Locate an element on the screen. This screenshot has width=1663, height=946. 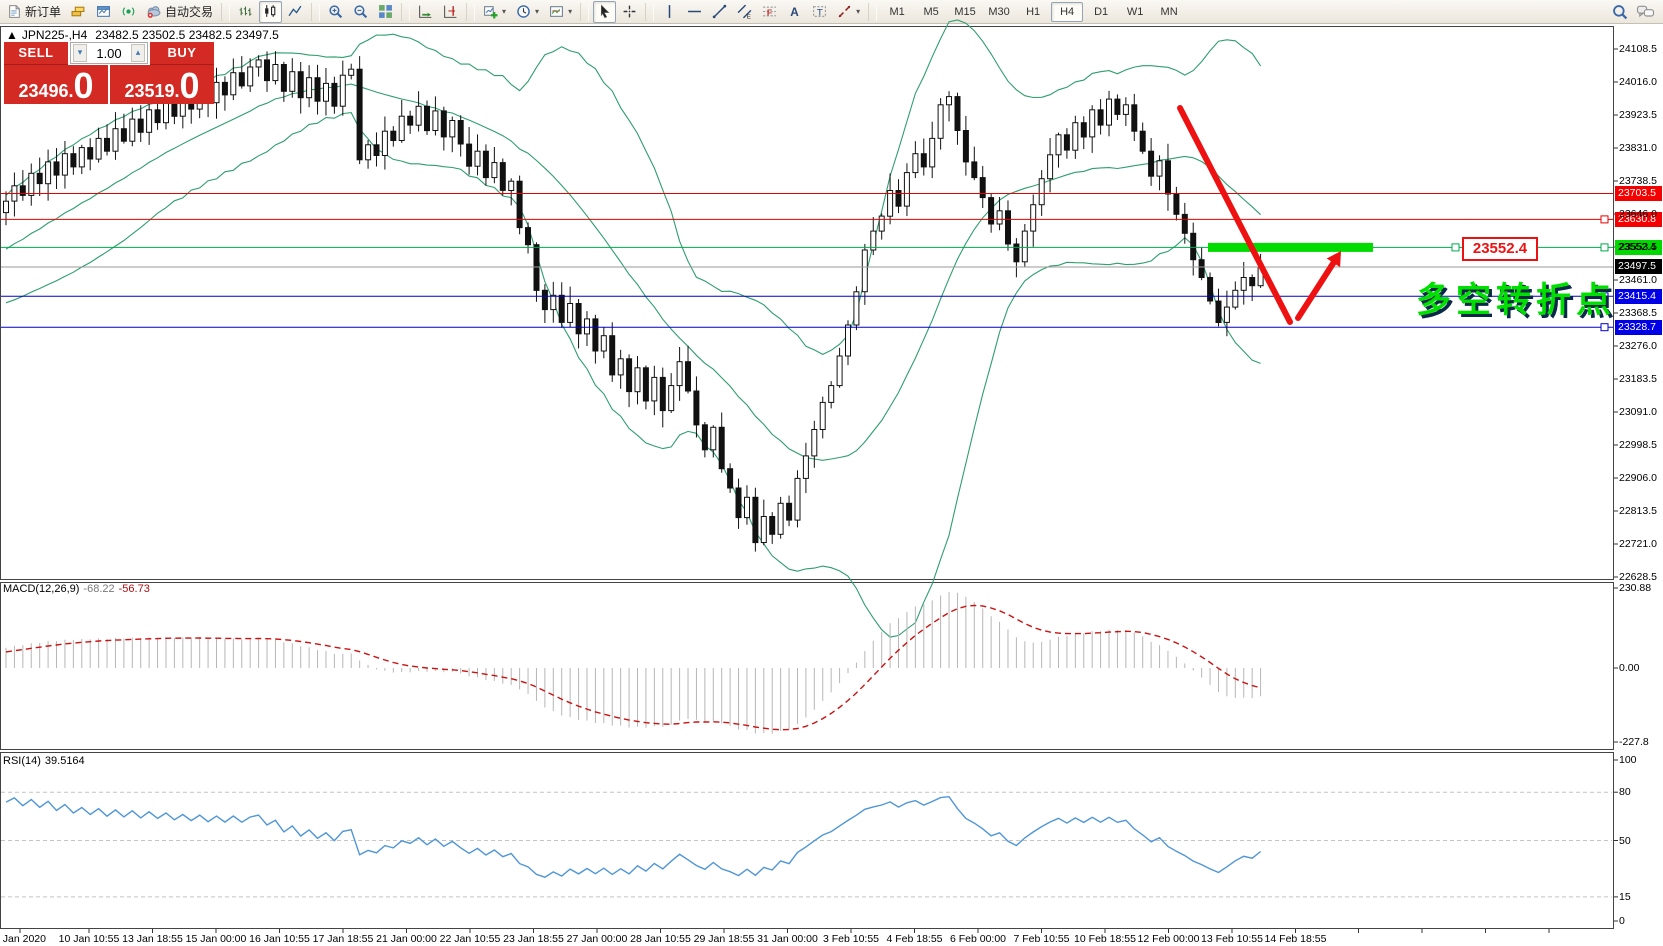
time-tick-label: 21 Jan 00:00 is located at coordinates (406, 939).